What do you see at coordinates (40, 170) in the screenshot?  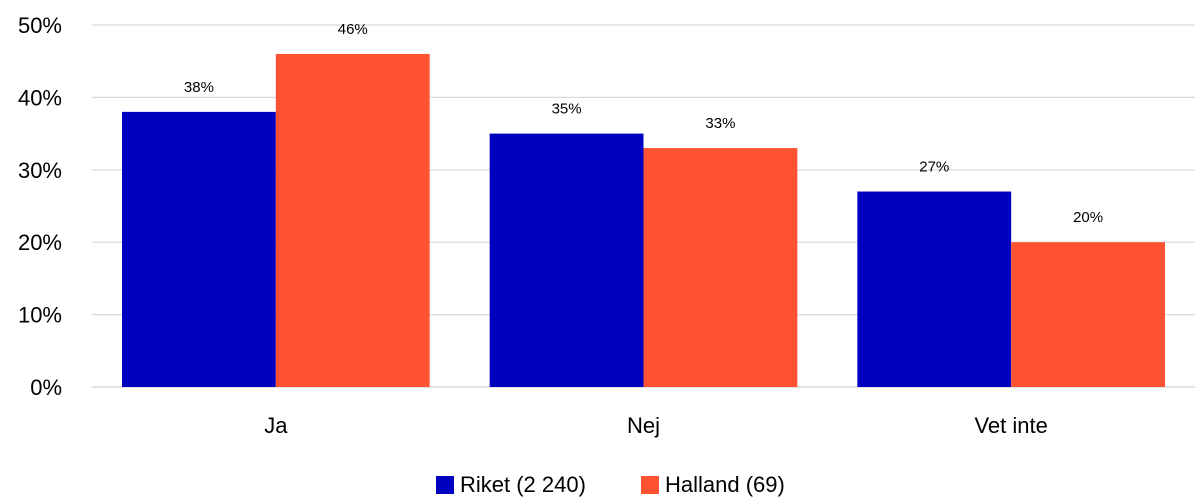 I see `y-tick-label: 30%` at bounding box center [40, 170].